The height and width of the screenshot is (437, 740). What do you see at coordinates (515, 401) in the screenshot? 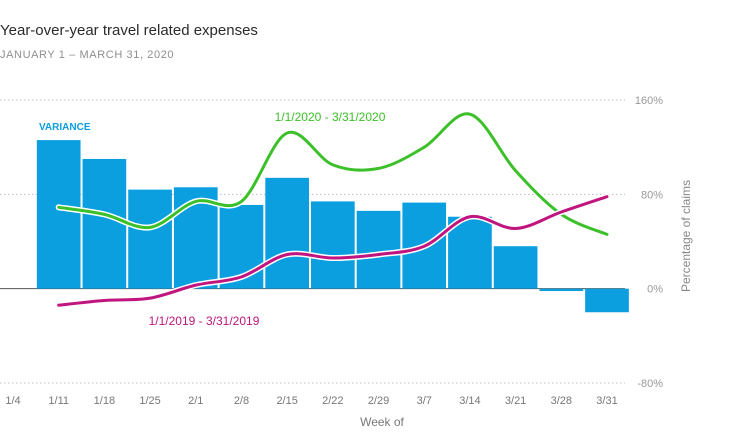
I see `x-tick-label: 3/21` at bounding box center [515, 401].